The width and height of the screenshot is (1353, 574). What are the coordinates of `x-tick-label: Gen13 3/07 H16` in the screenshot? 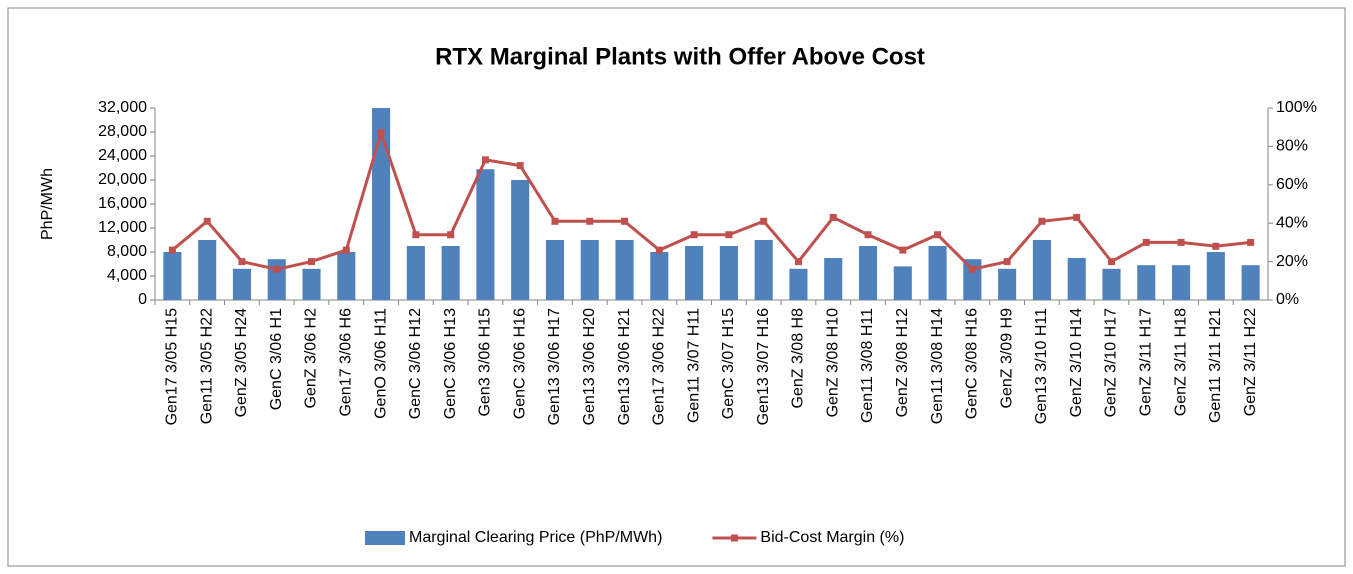 It's located at (763, 367).